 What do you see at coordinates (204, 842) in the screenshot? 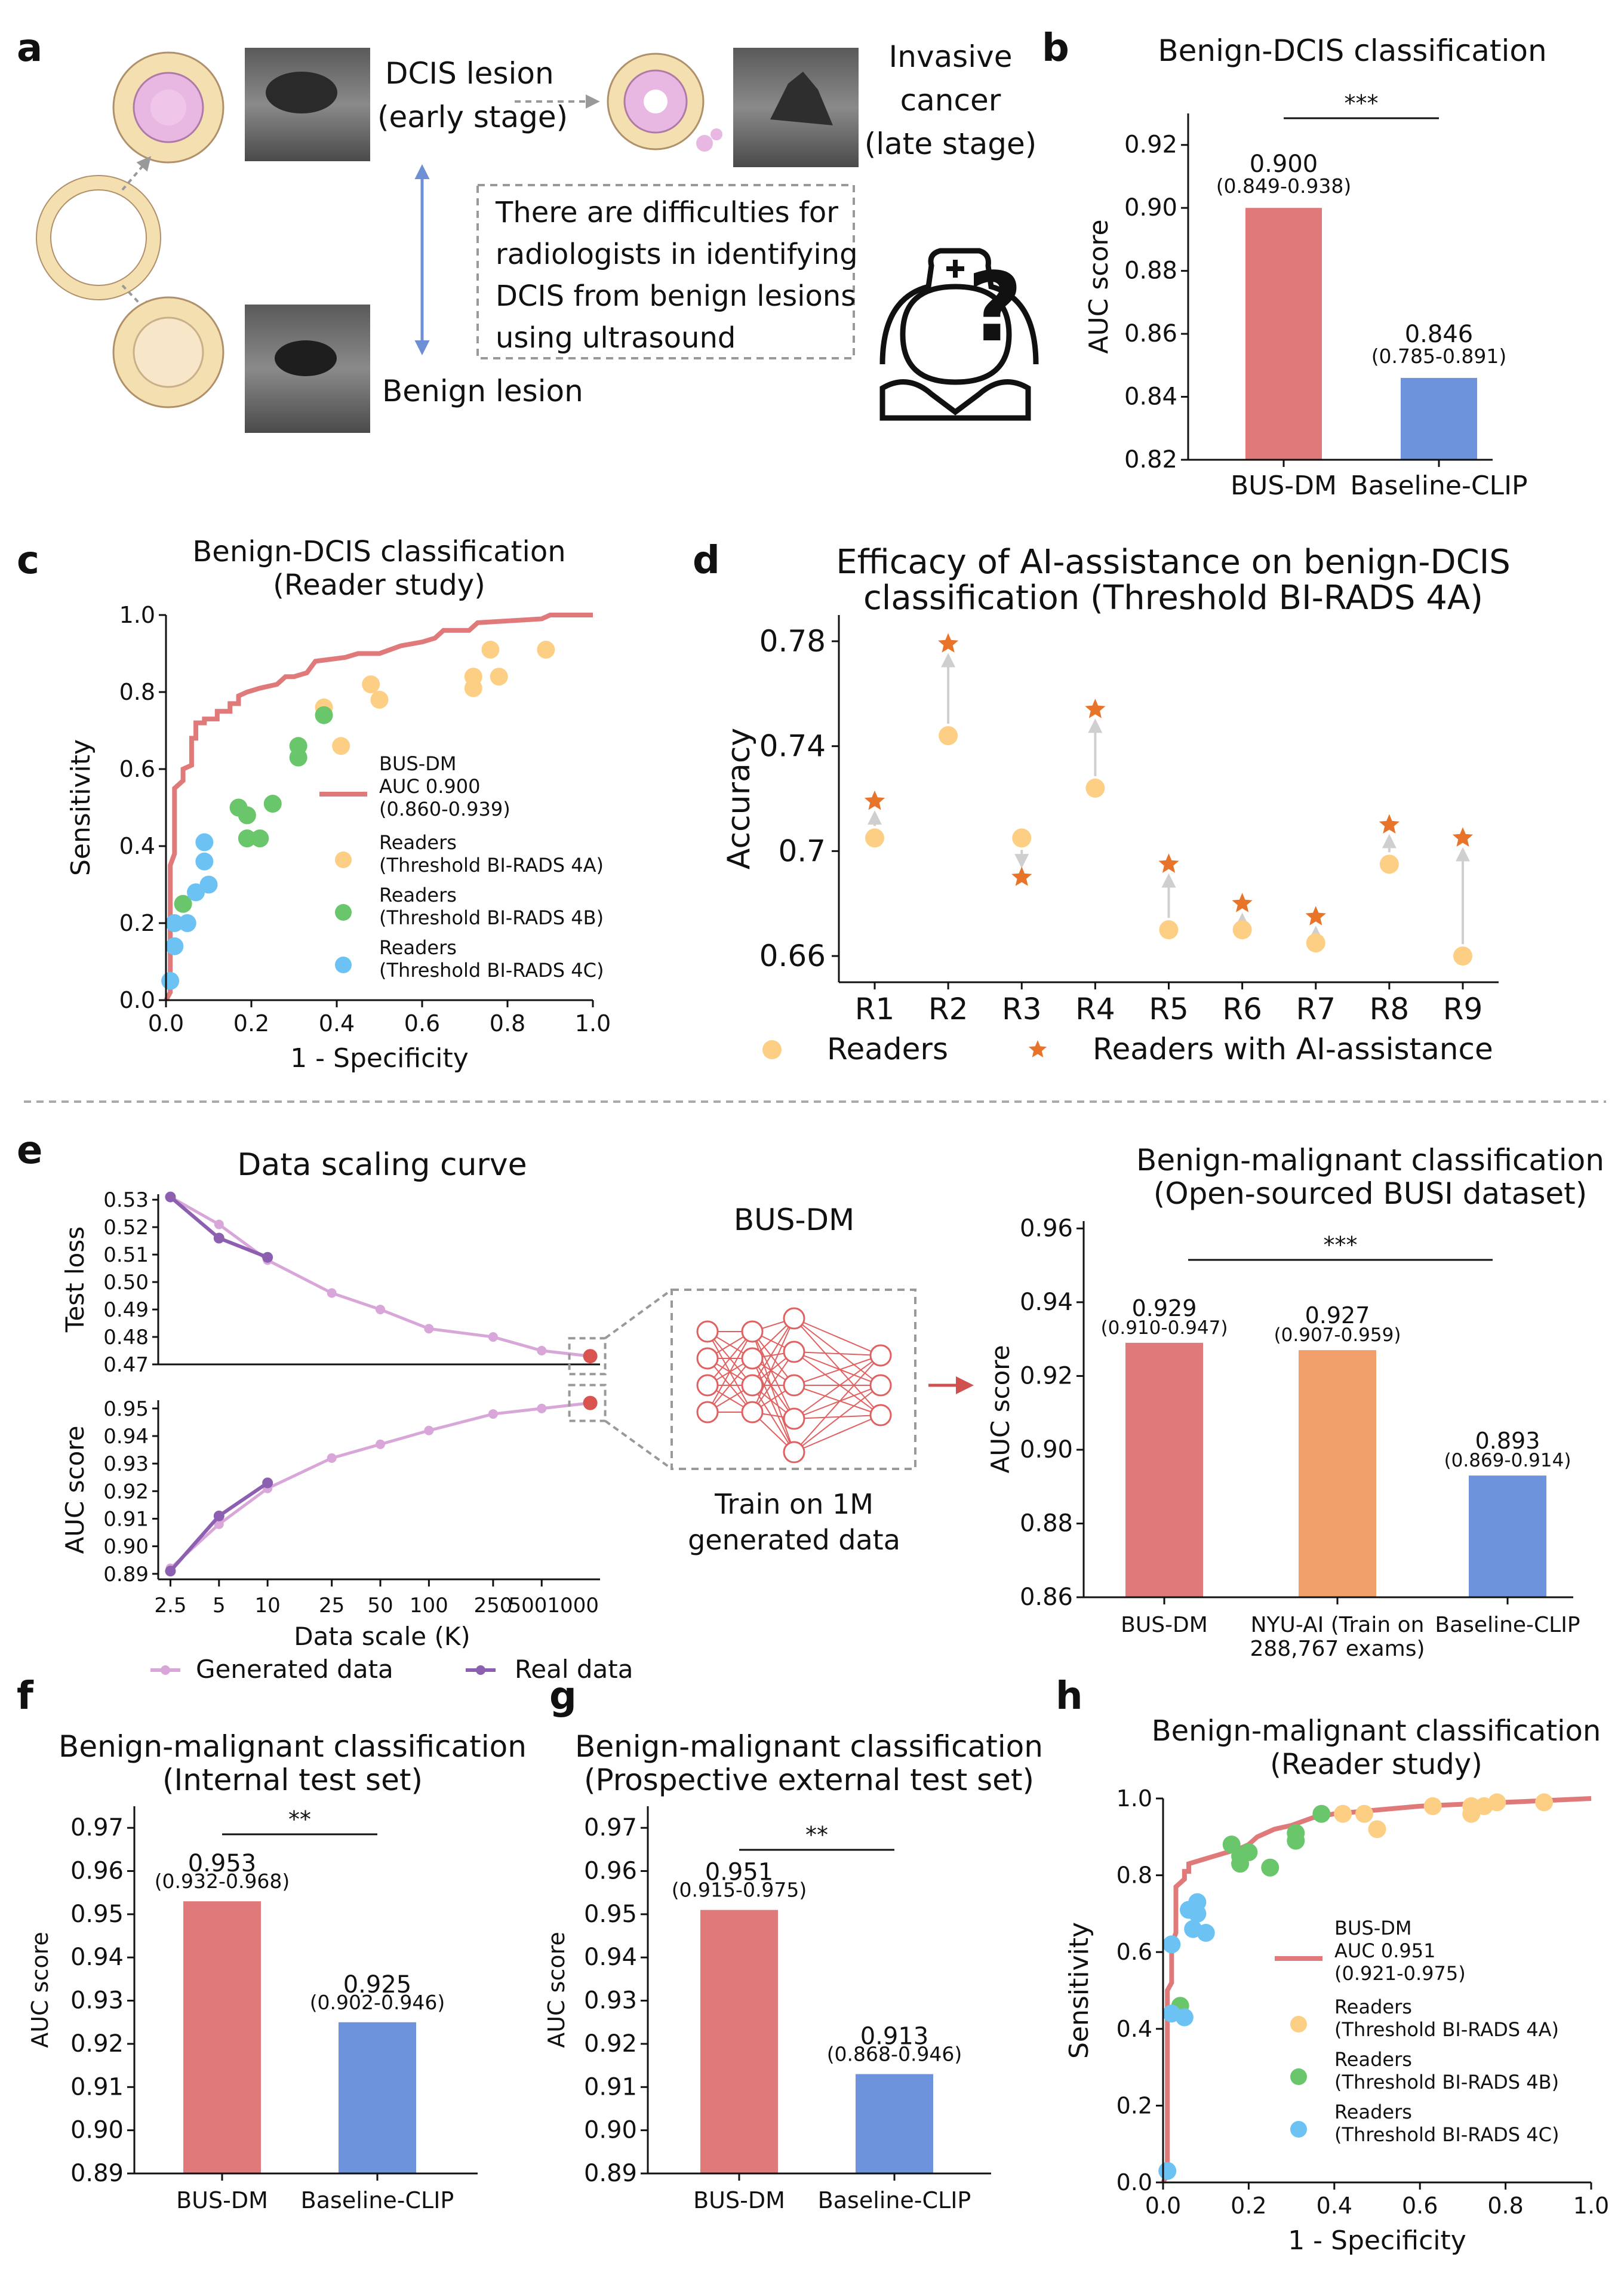
I see `reader-point-4c` at bounding box center [204, 842].